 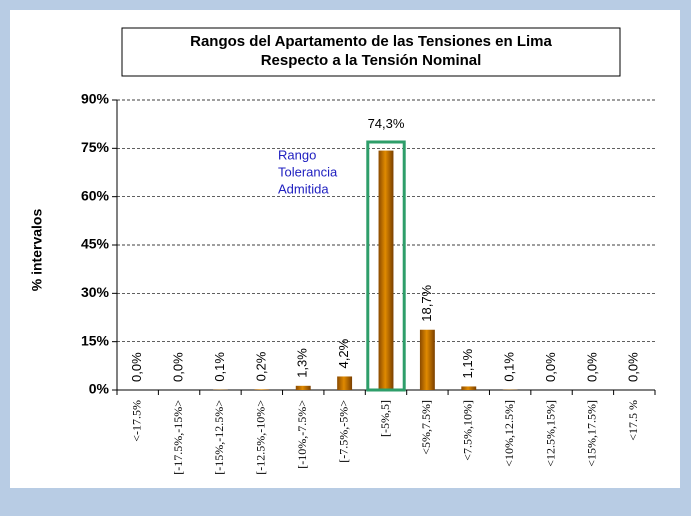 I want to click on y-tick-label: 15%, so click(x=95, y=340).